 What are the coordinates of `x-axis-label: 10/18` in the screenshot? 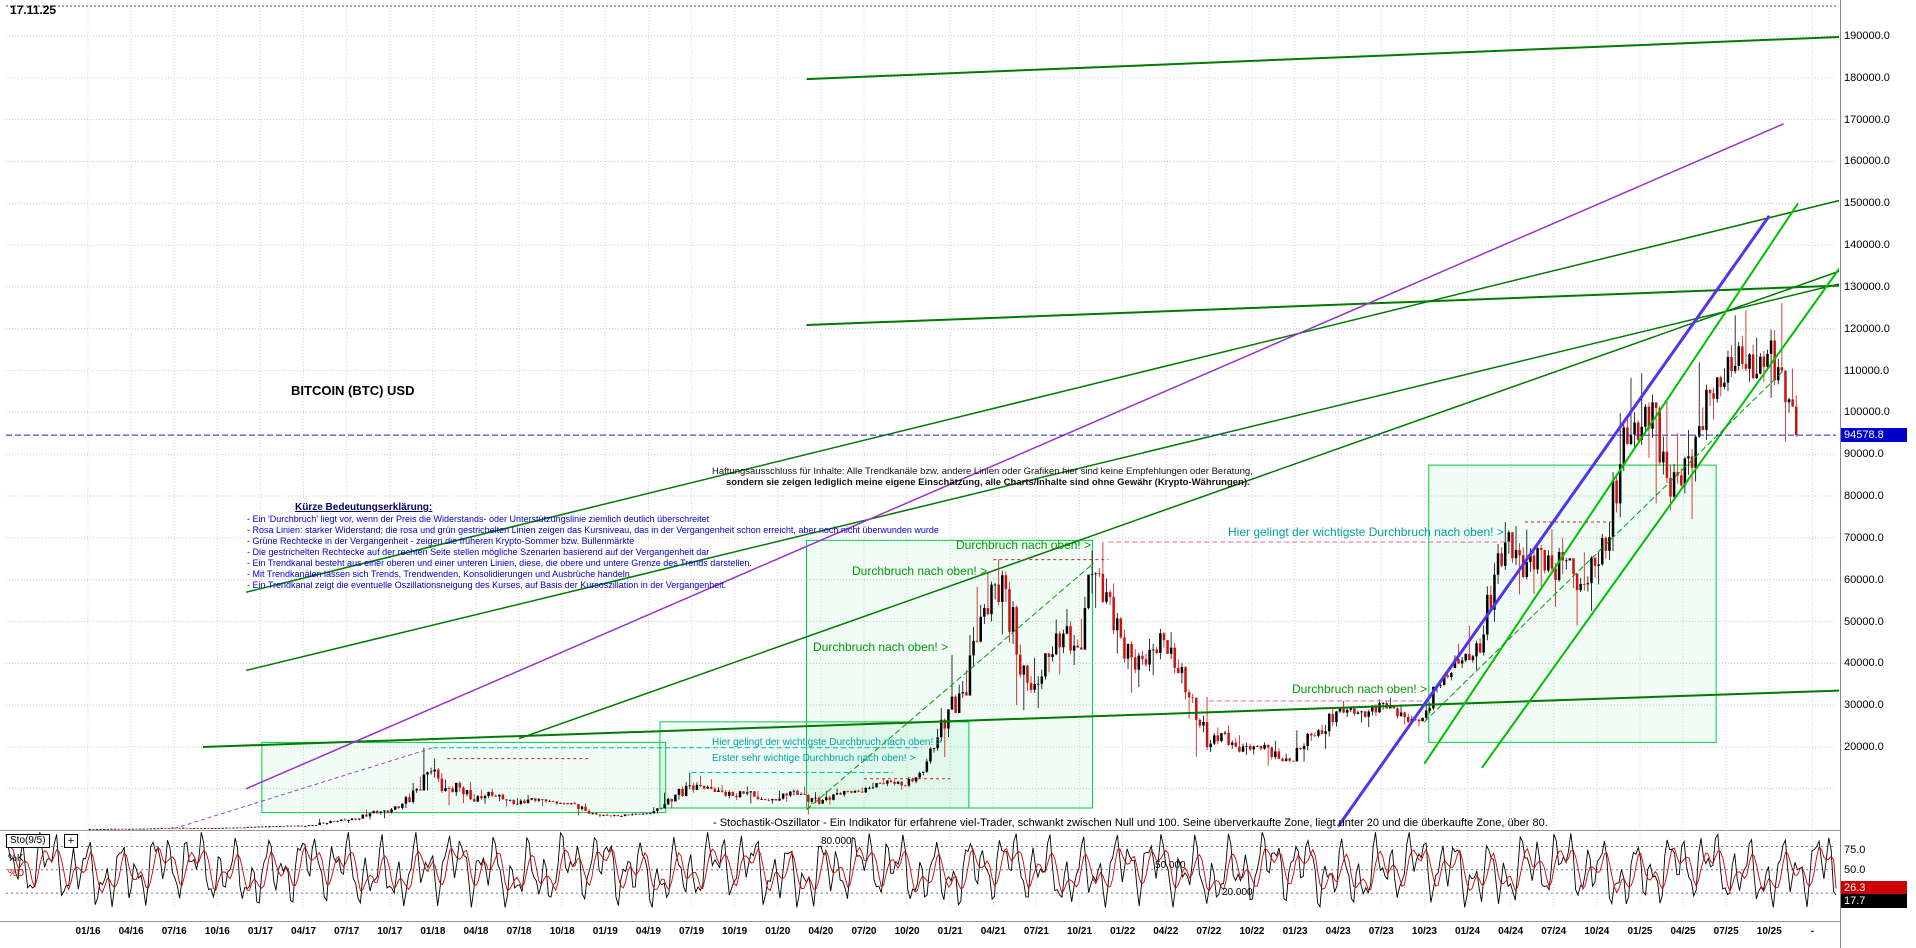 It's located at (562, 931).